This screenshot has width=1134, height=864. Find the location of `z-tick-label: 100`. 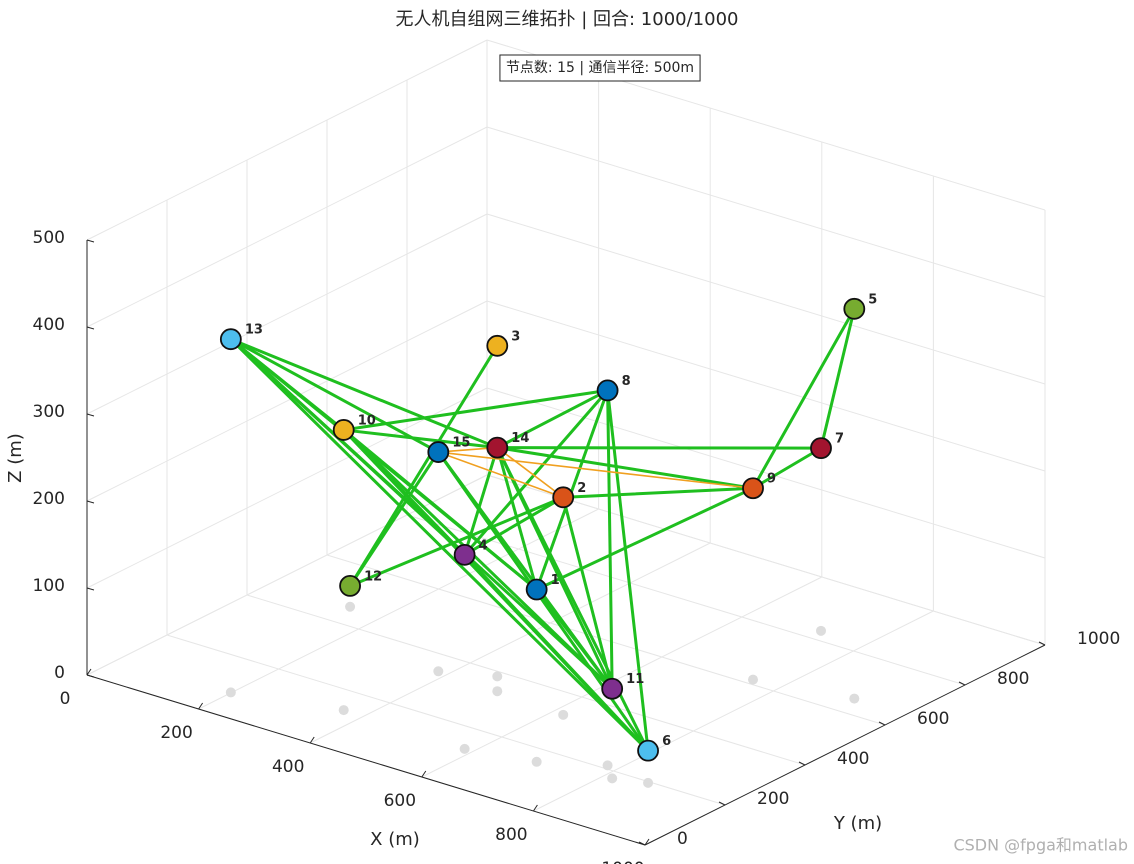

z-tick-label: 100 is located at coordinates (49, 586).